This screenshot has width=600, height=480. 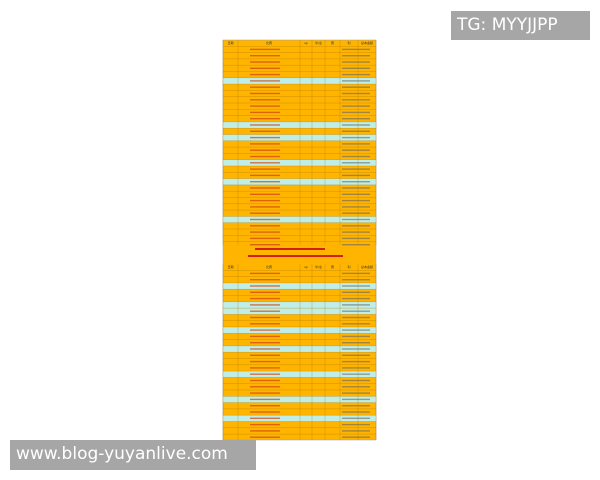 What do you see at coordinates (332, 266) in the screenshot?
I see `column-header: 赛` at bounding box center [332, 266].